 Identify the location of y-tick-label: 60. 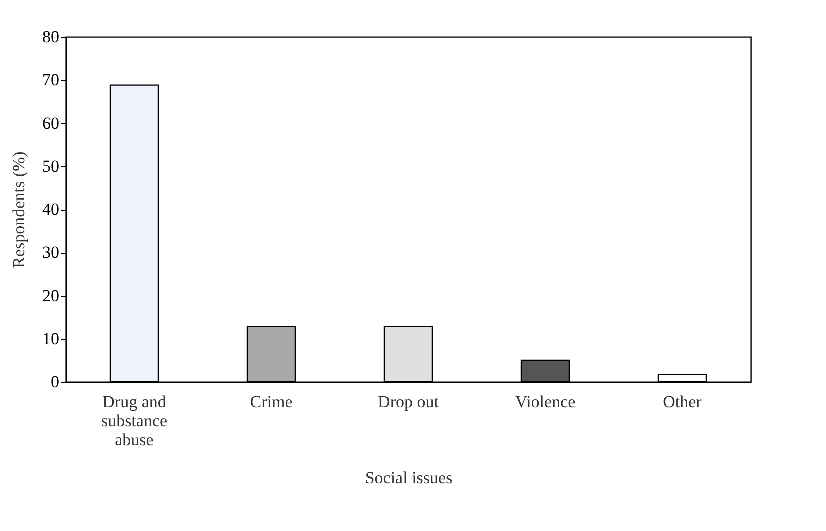
(51, 123).